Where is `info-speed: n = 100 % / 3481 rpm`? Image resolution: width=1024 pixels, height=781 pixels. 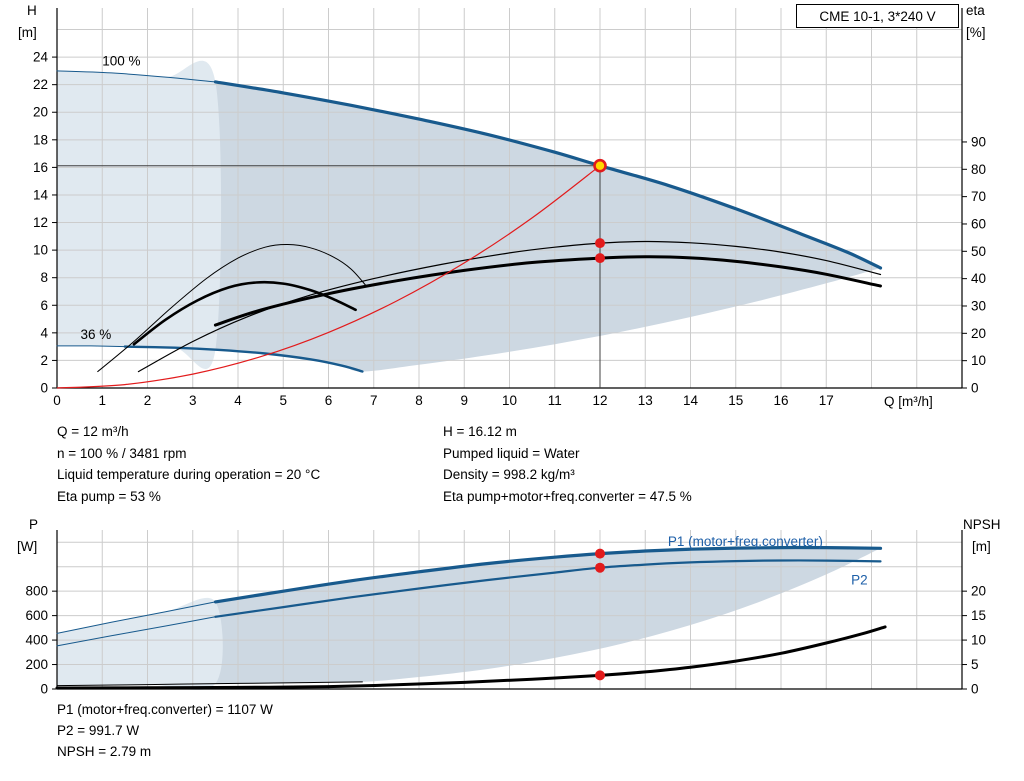
info-speed: n = 100 % / 3481 rpm is located at coordinates (122, 453).